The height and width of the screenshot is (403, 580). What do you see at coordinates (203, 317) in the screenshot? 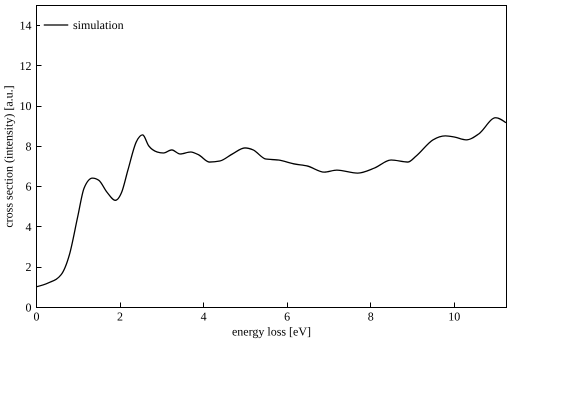
I see `x-tick-label: 4` at bounding box center [203, 317].